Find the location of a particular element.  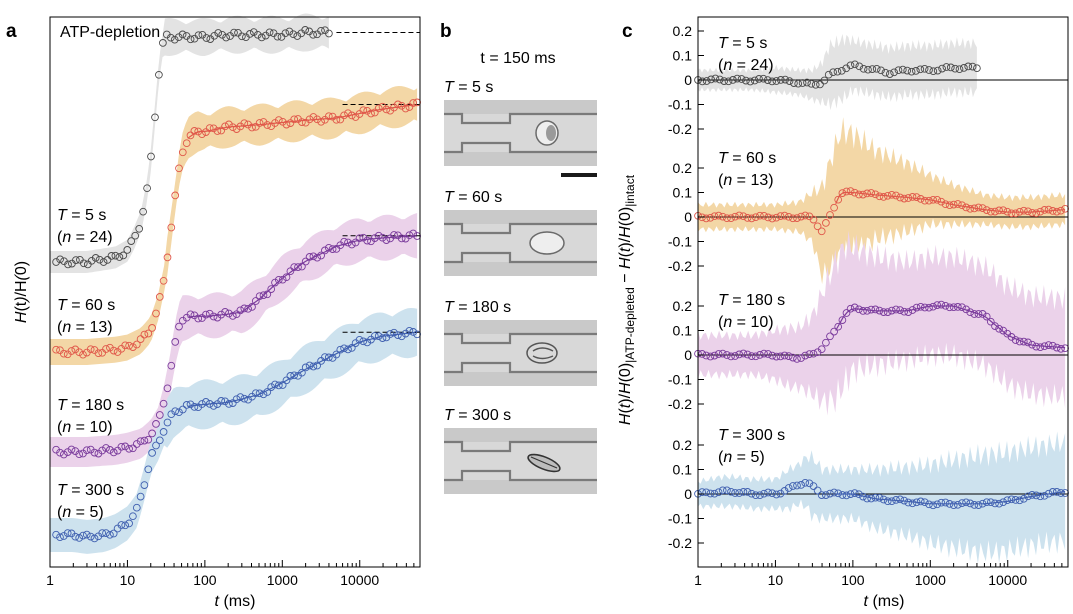

channel-wall-bottom is located at coordinates (520, 147).